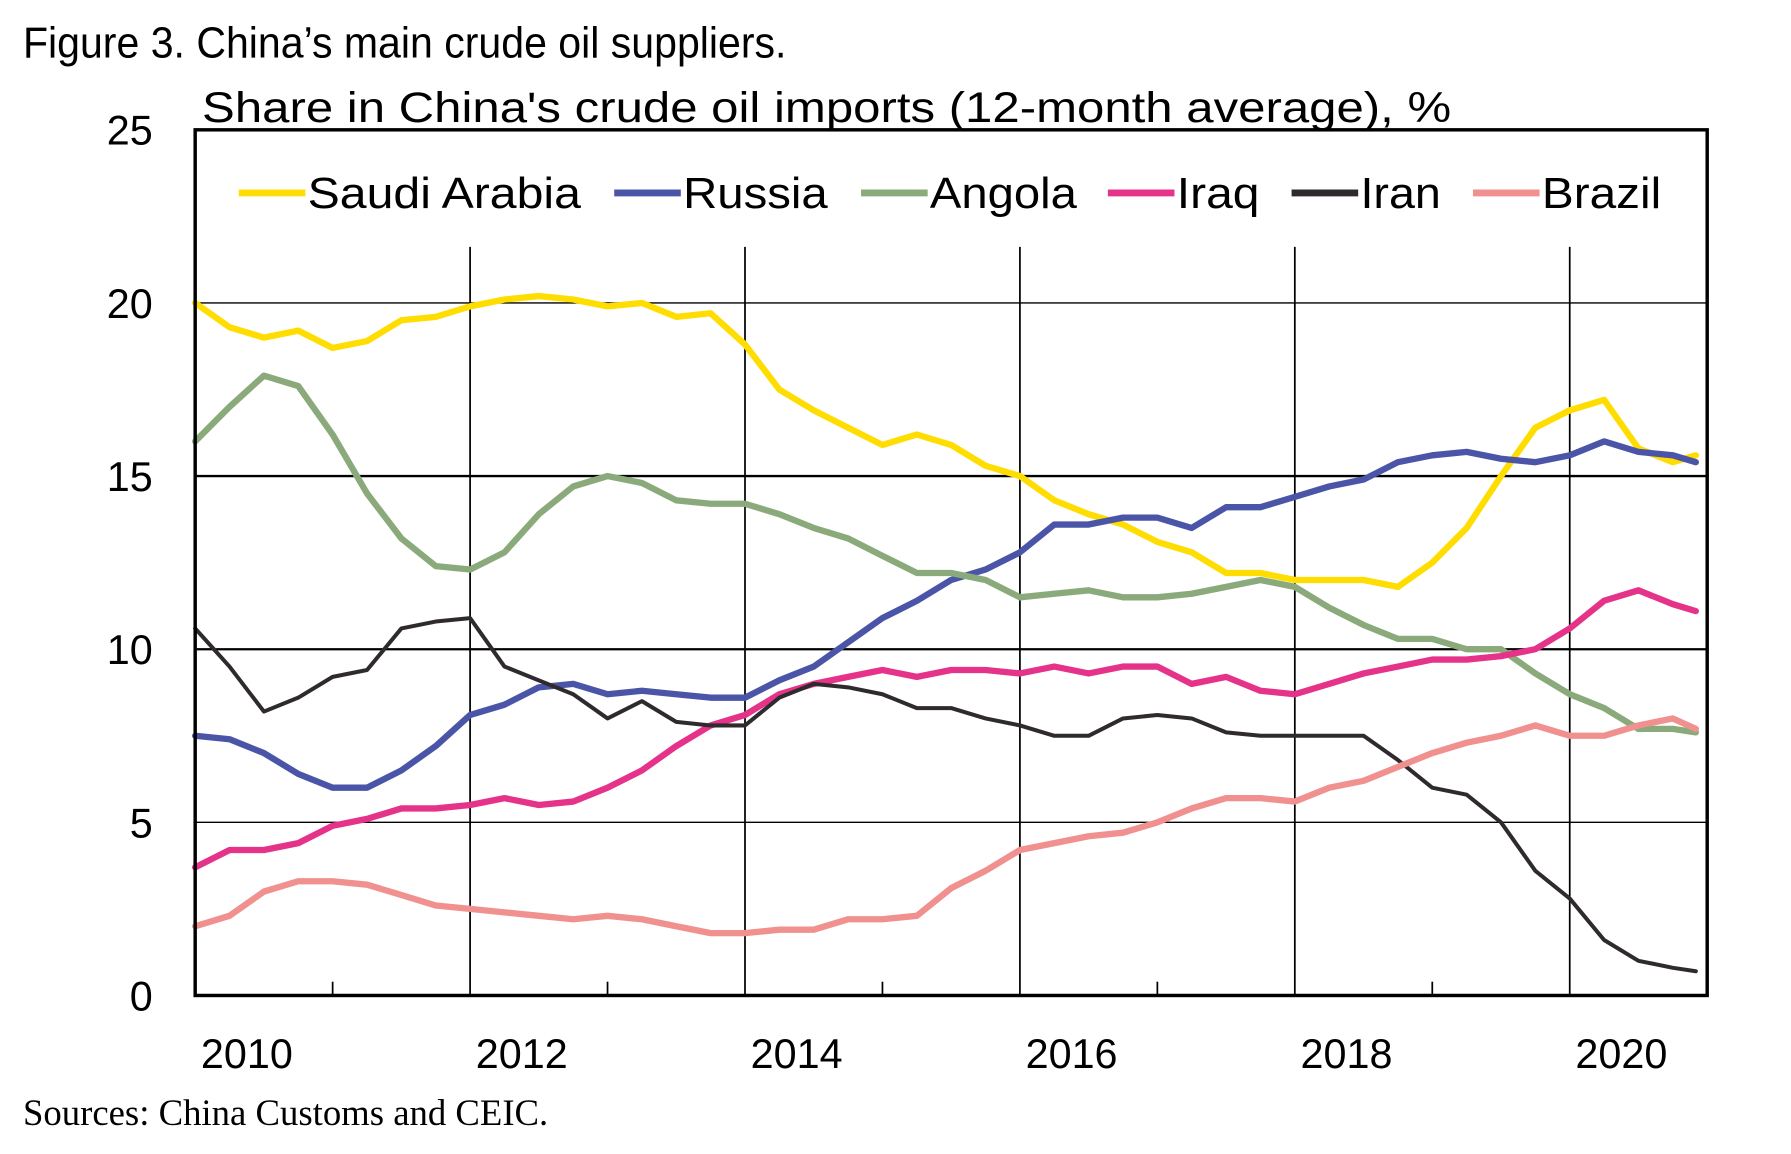 The width and height of the screenshot is (1791, 1154). Describe the element at coordinates (445, 194) in the screenshot. I see `legend-label-saudi-arabia: Saudi Arabia` at that location.